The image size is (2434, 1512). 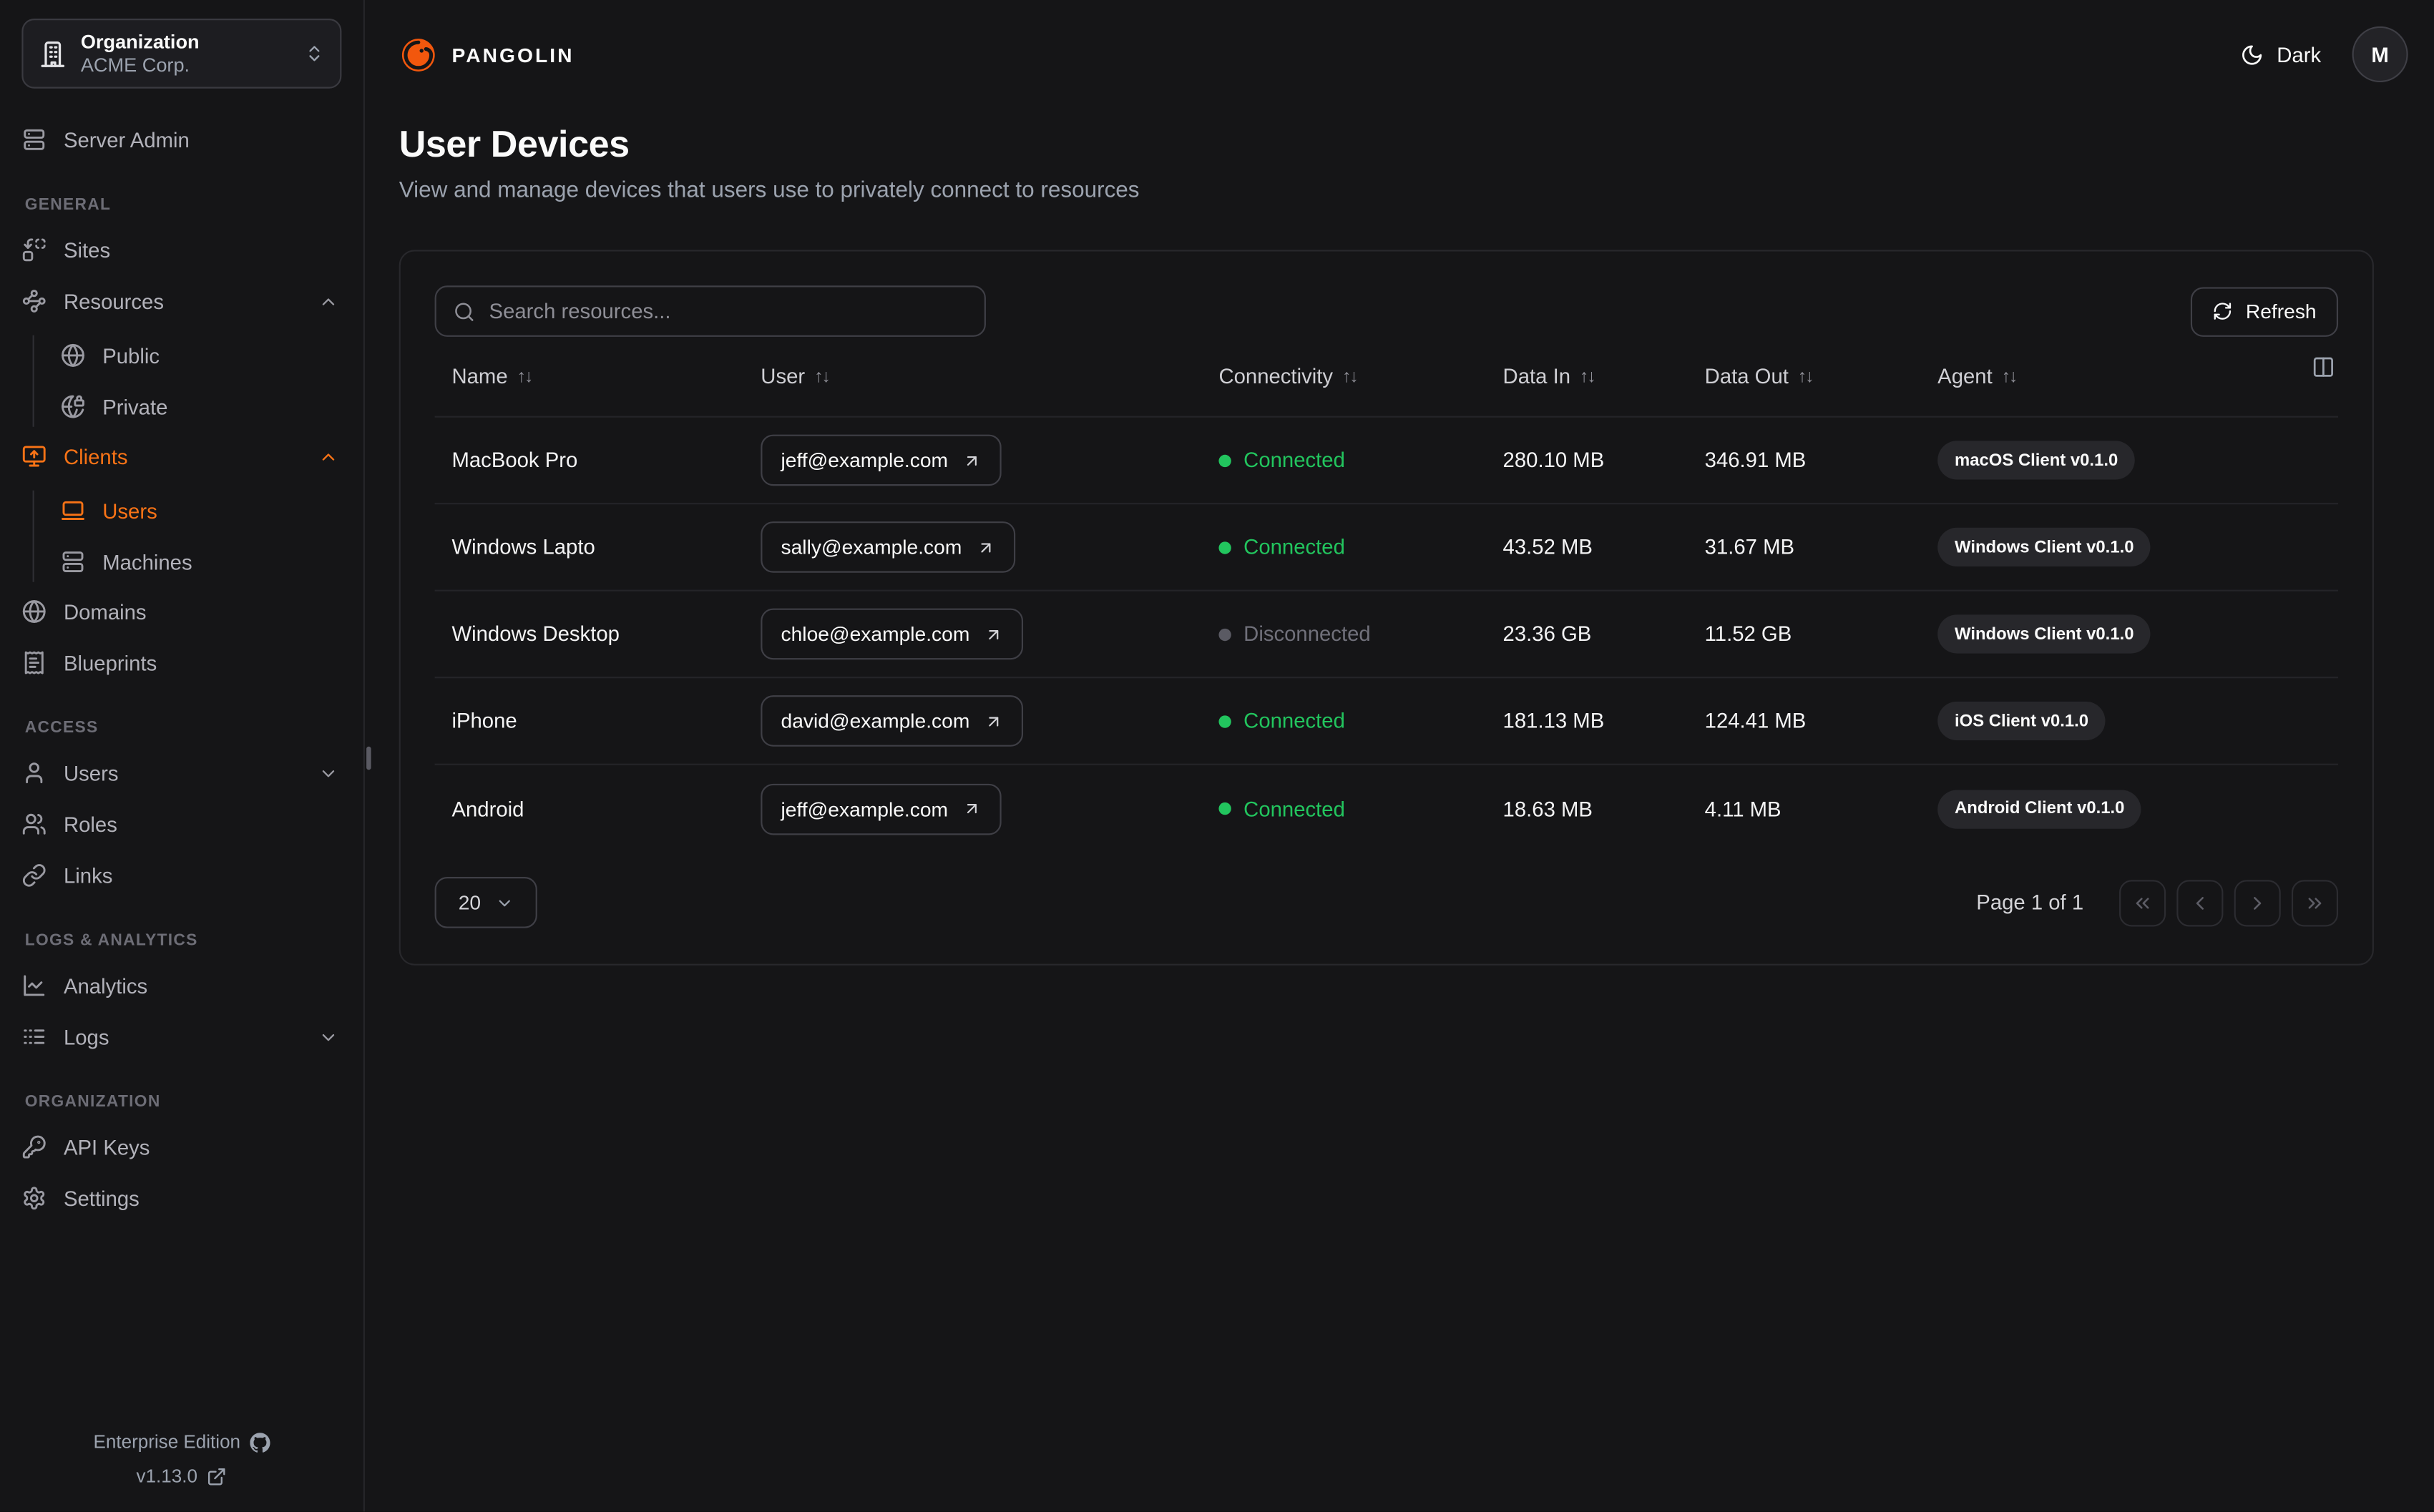 What do you see at coordinates (34, 824) in the screenshot?
I see `users-icon` at bounding box center [34, 824].